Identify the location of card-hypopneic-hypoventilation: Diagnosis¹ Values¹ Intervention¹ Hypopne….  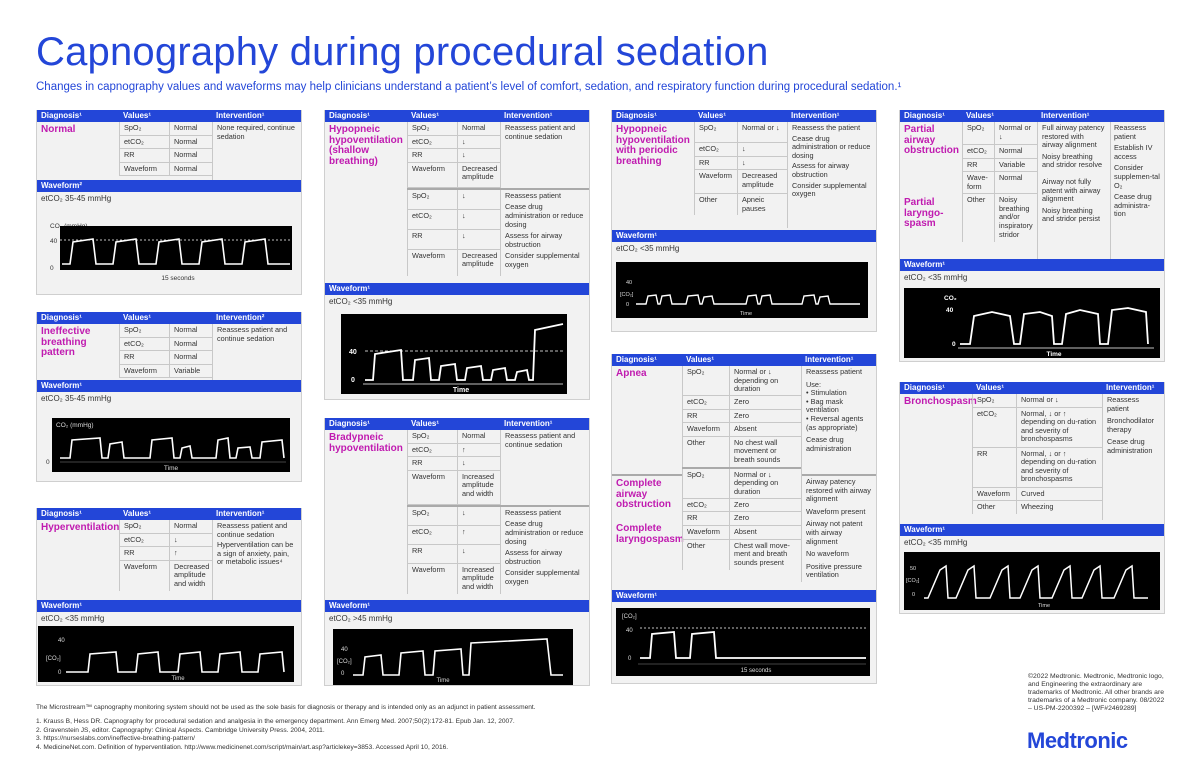
(457, 255).